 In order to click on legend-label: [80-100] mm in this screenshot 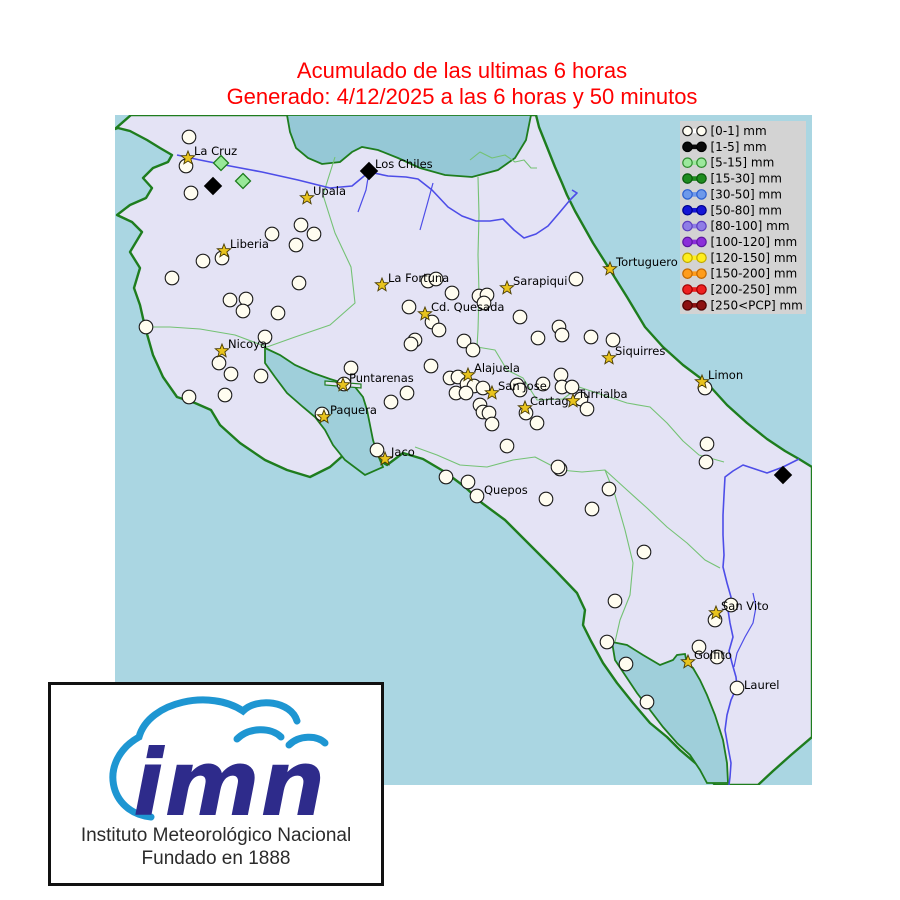, I will do `click(750, 226)`.